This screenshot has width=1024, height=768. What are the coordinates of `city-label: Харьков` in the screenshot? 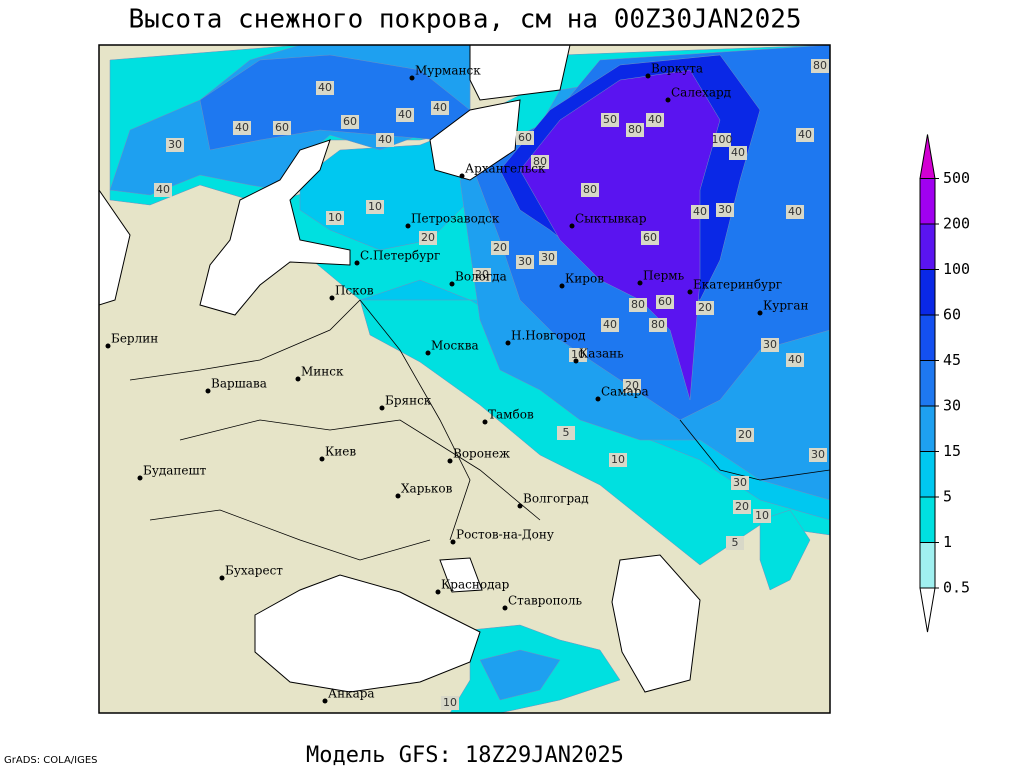 It's located at (427, 489).